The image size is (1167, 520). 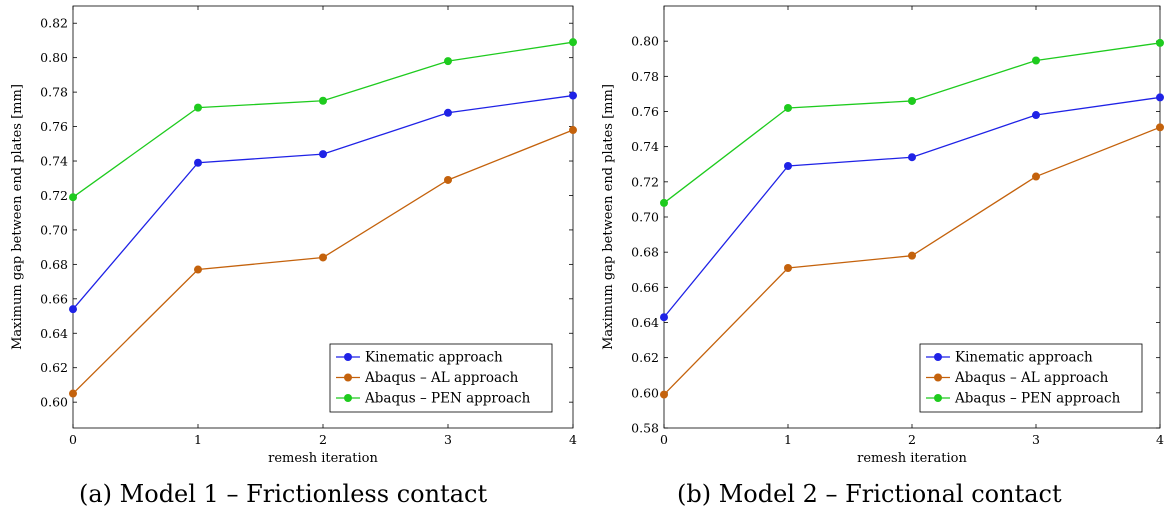 I want to click on y-tick-label: 0.82, so click(x=54, y=23).